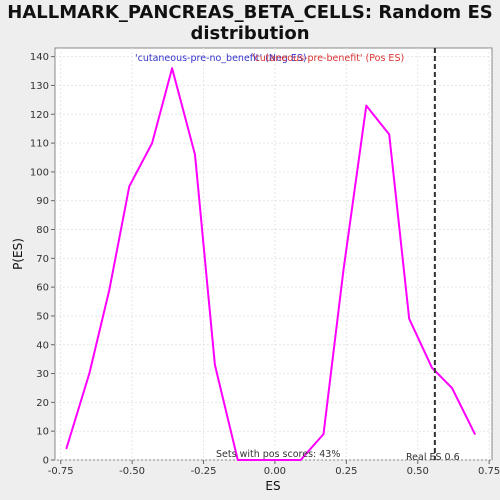 This screenshot has height=500, width=500. What do you see at coordinates (46, 461) in the screenshot?
I see `y-tick-label: 0` at bounding box center [46, 461].